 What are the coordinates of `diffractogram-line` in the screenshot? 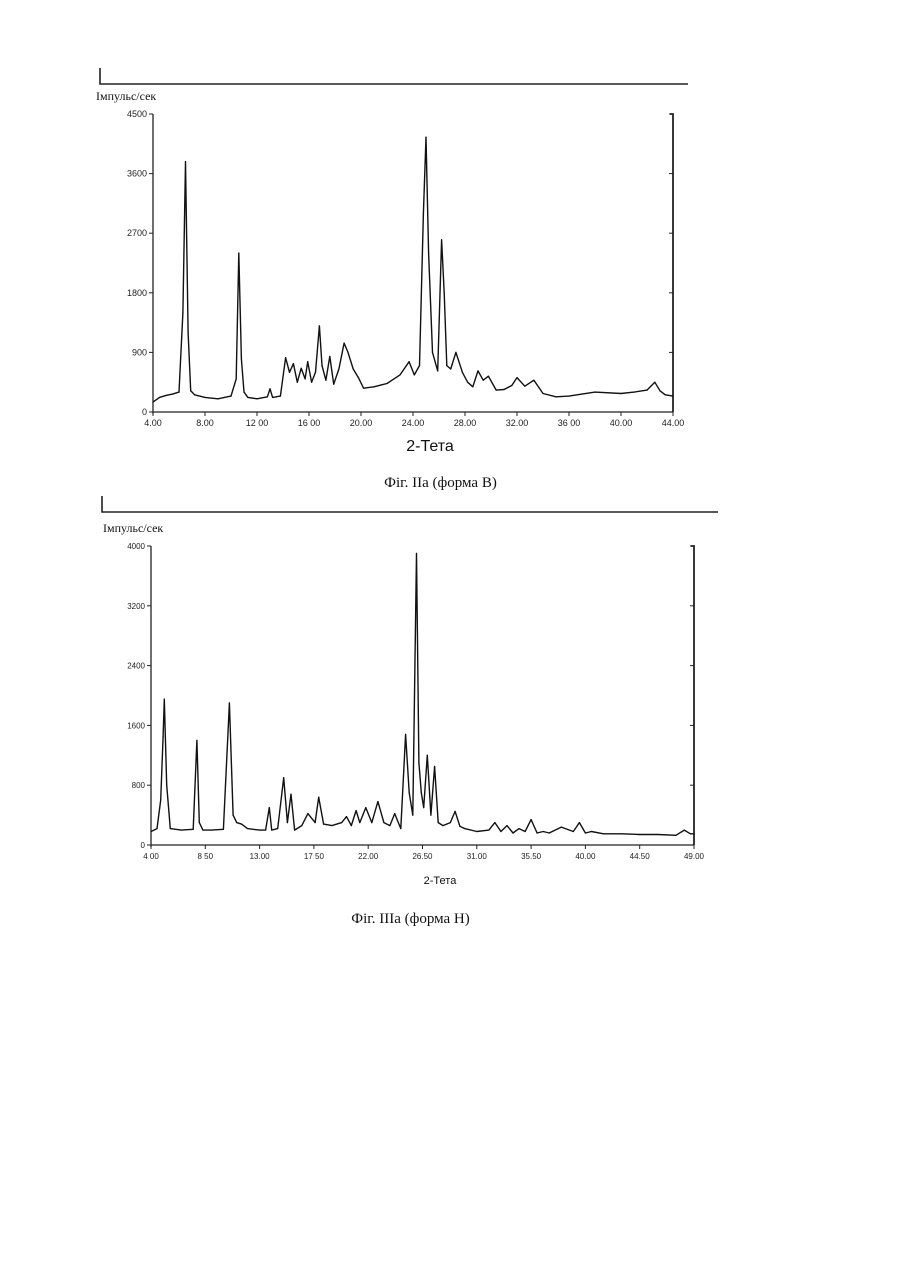 It's located at (422, 695).